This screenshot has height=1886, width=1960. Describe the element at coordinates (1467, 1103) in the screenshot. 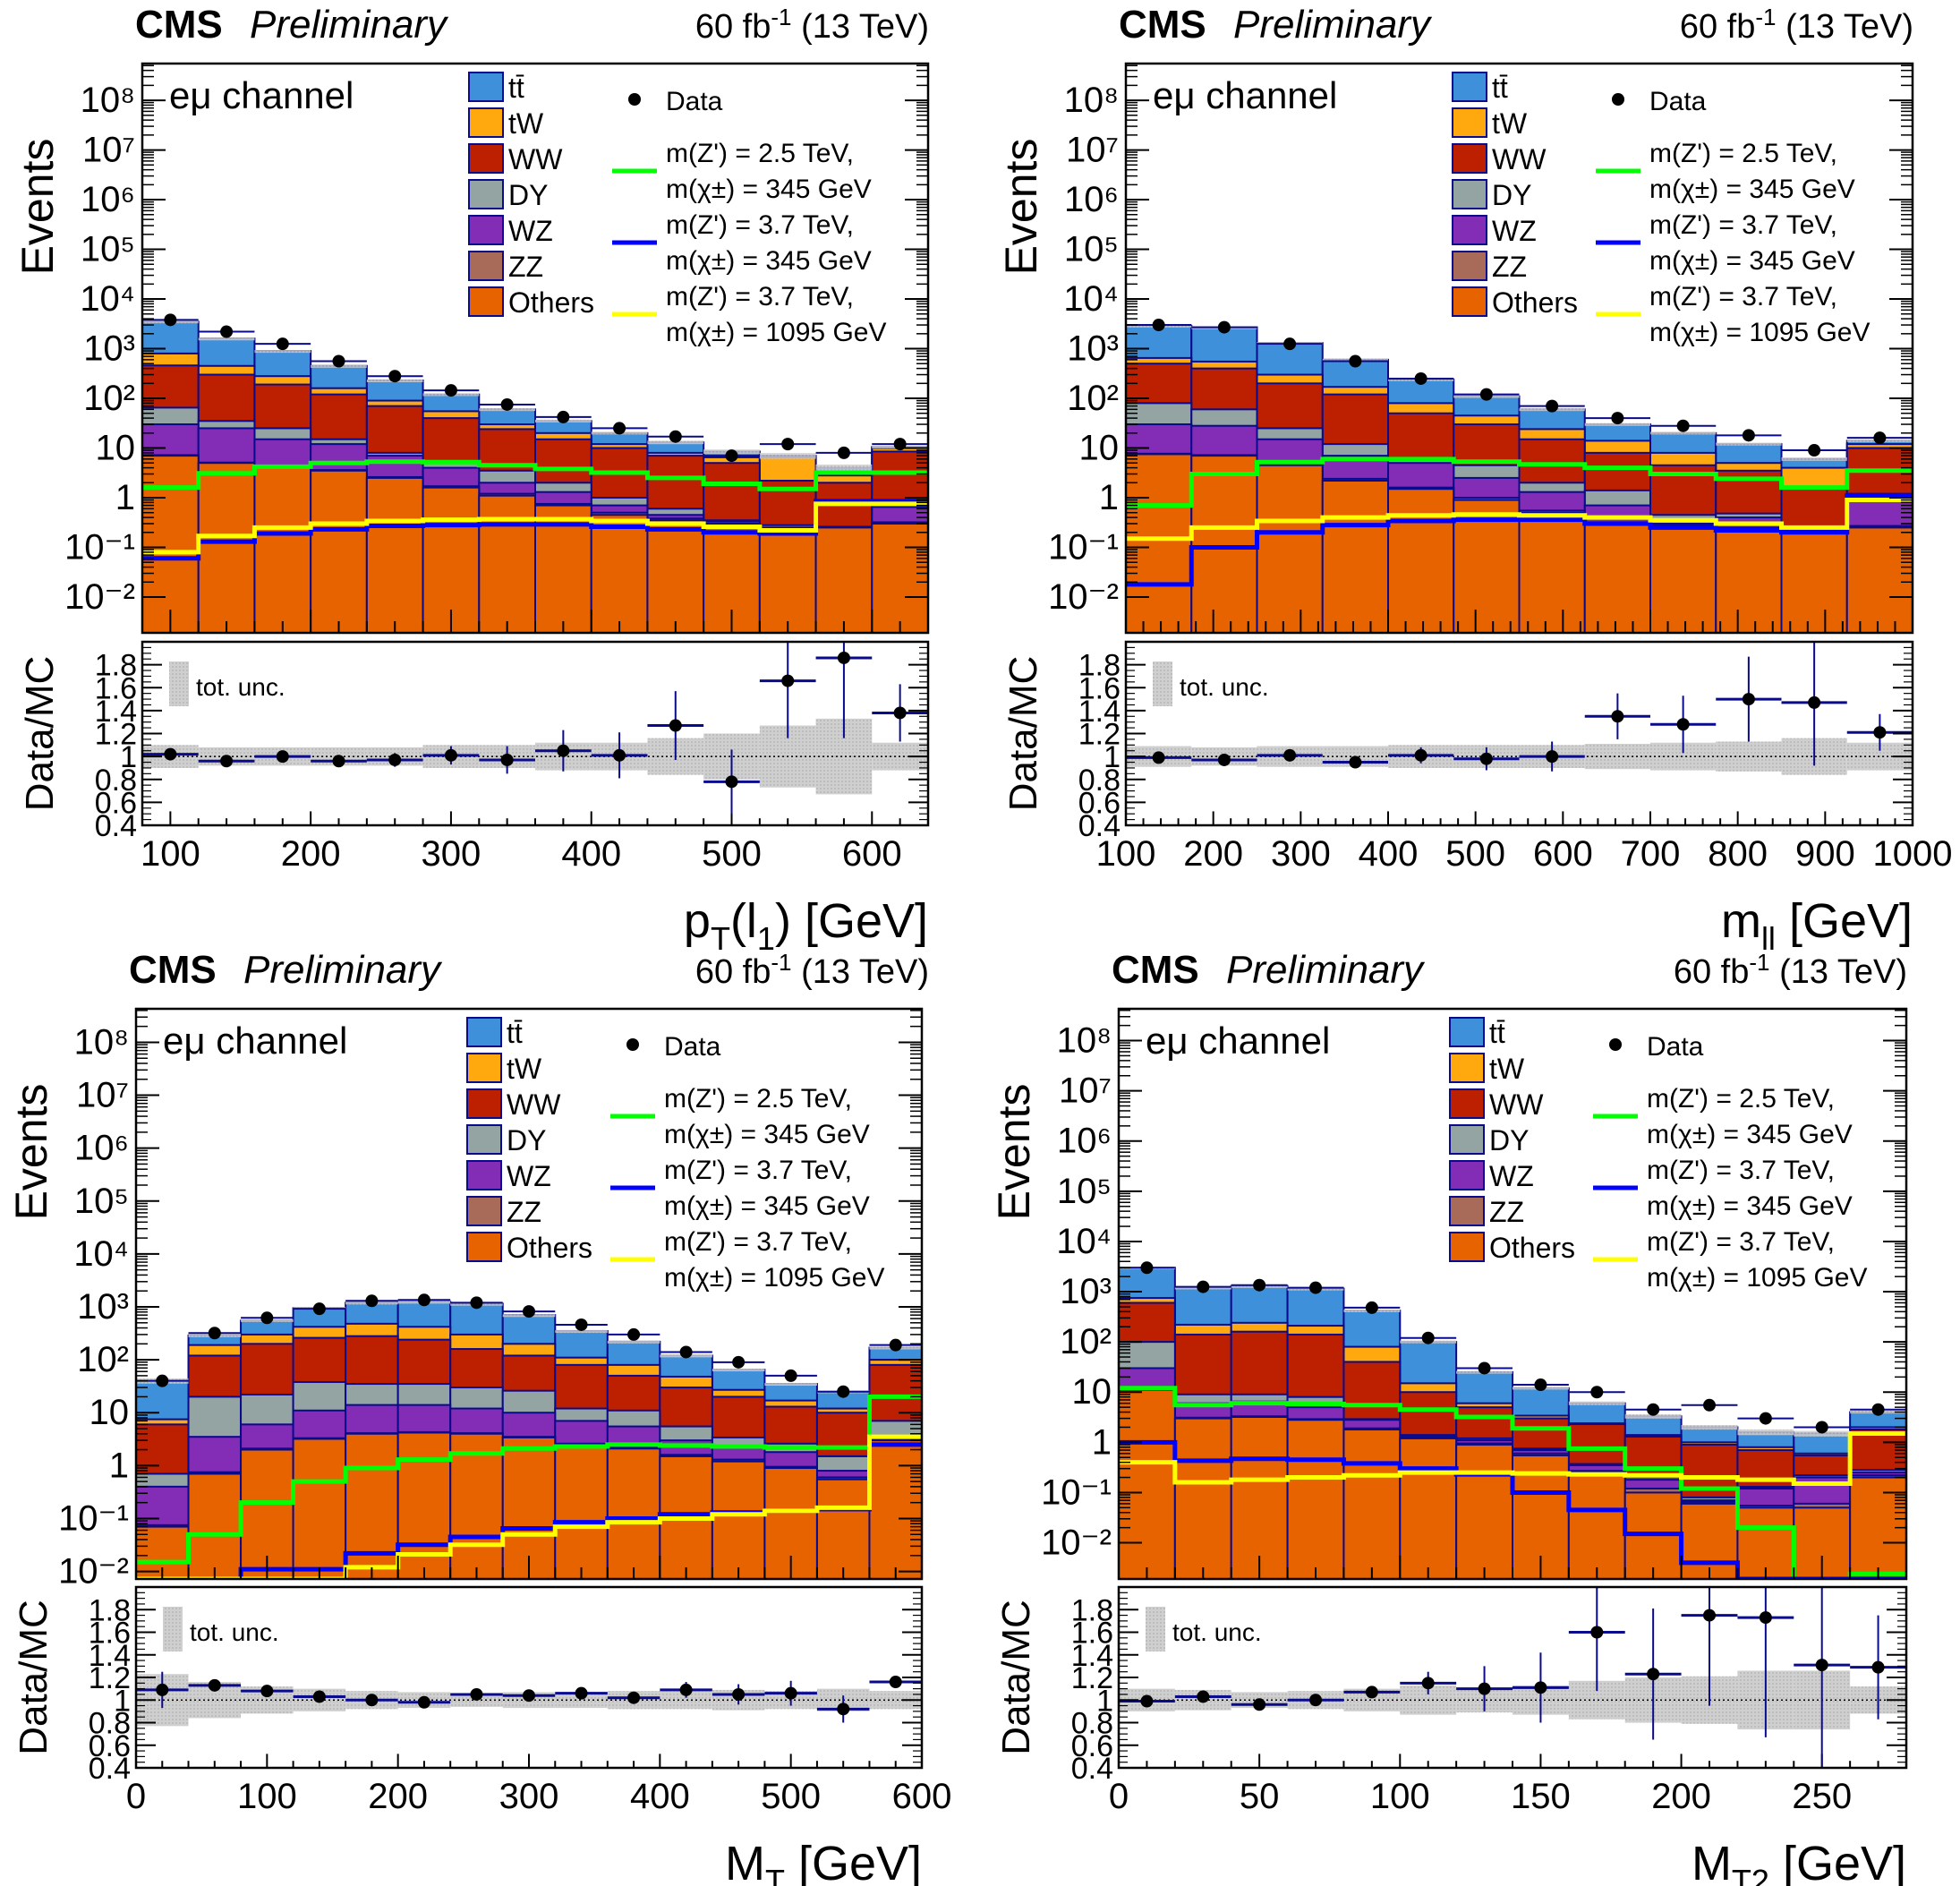

I see `legend-swatch-ww` at that location.